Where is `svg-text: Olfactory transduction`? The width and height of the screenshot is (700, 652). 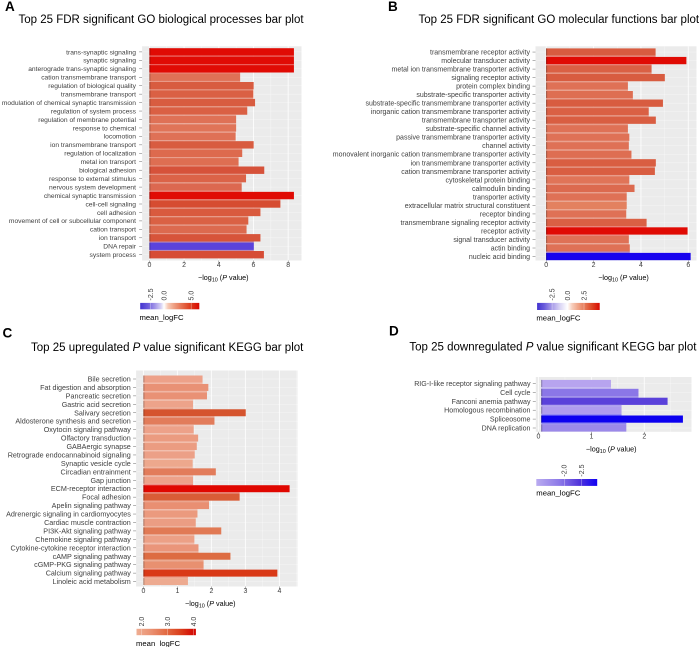 svg-text: Olfactory transduction is located at coordinates (96, 438).